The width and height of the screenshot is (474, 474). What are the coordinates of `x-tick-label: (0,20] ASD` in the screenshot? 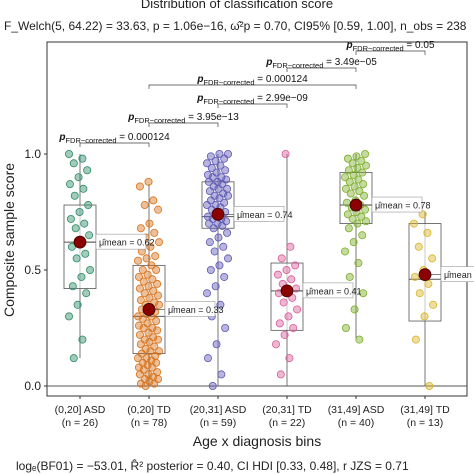 It's located at (80, 410).